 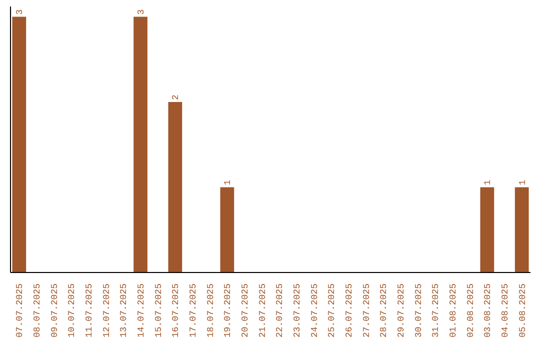 I want to click on x-tick-label: 27.07.2025, so click(x=367, y=310).